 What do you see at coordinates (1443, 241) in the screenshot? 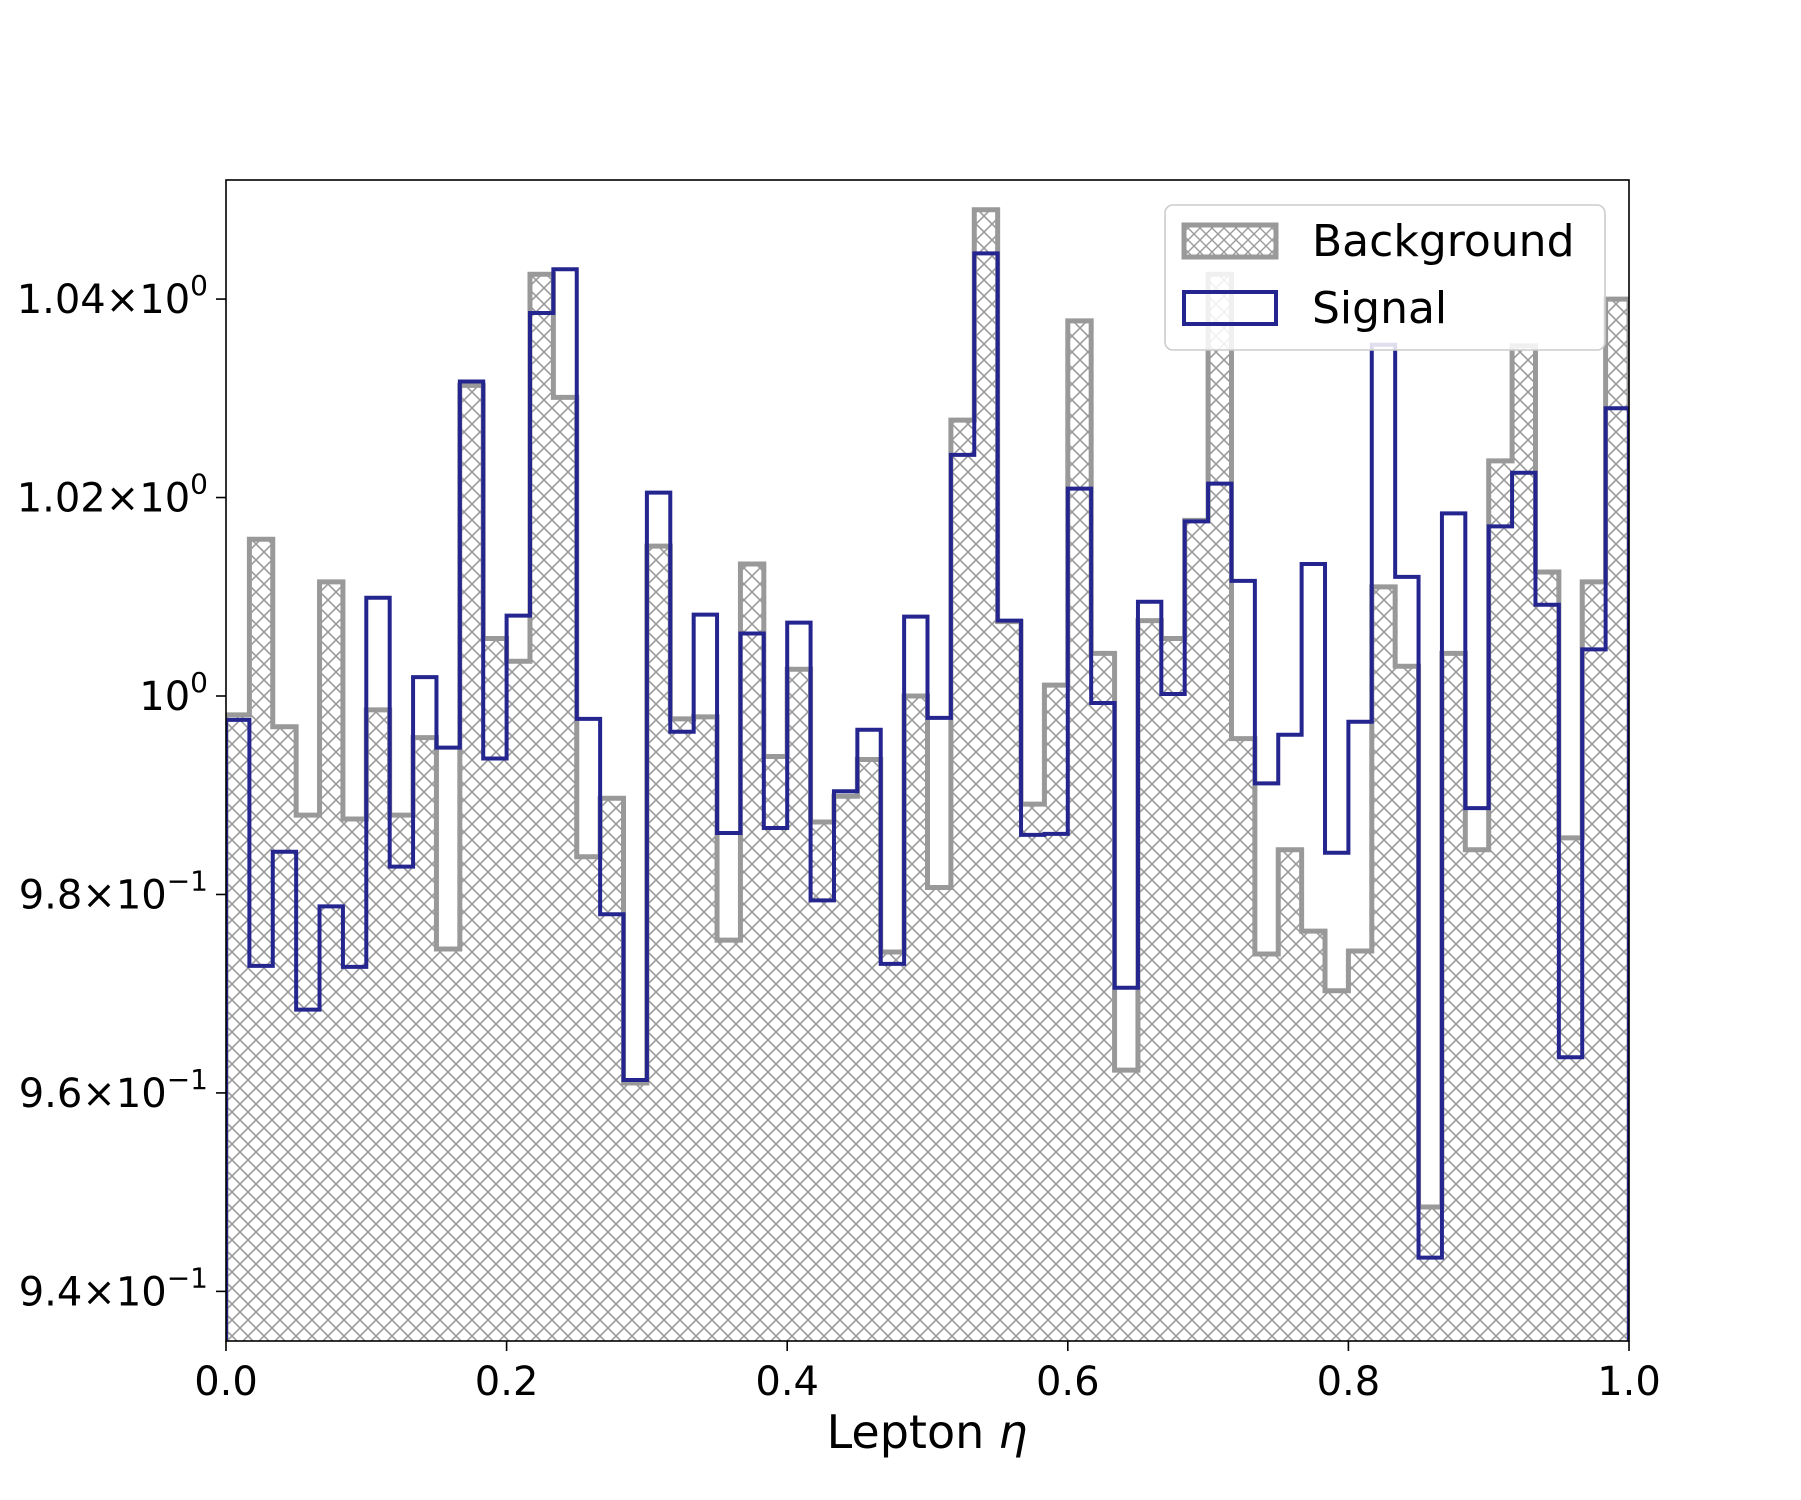
I see `legend-label-background: Background` at bounding box center [1443, 241].